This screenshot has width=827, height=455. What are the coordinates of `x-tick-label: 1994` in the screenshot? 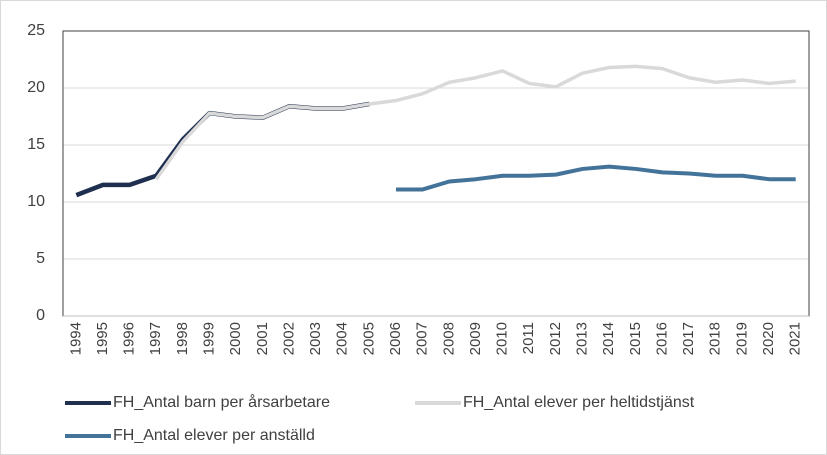 It's located at (75, 338).